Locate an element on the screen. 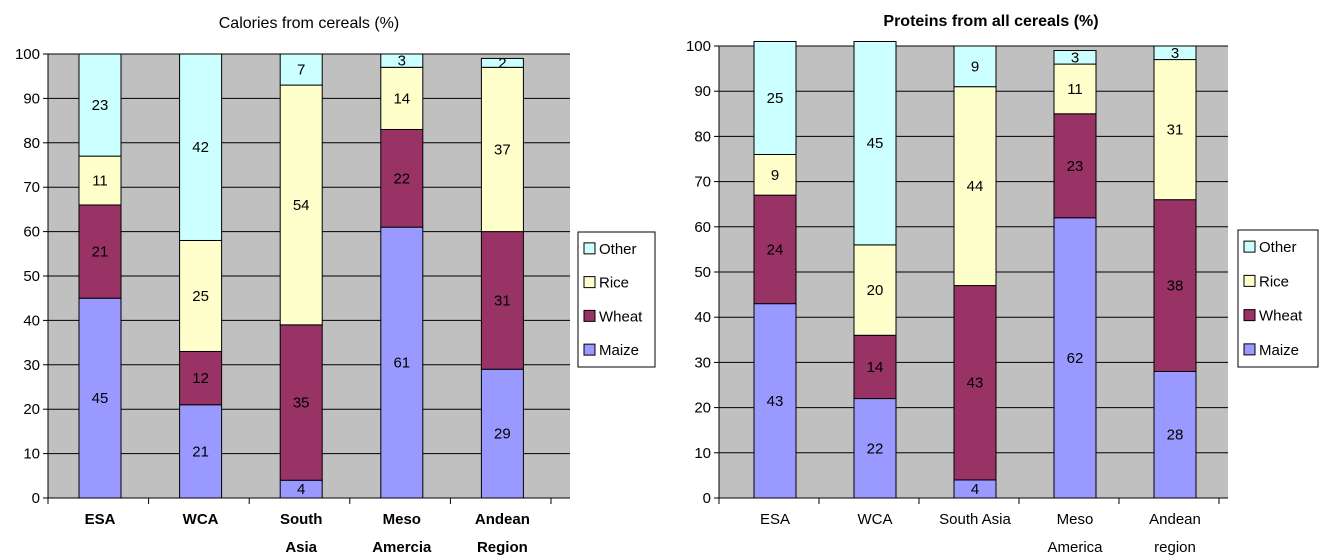 The image size is (1323, 557). data-label: 2 is located at coordinates (502, 63).